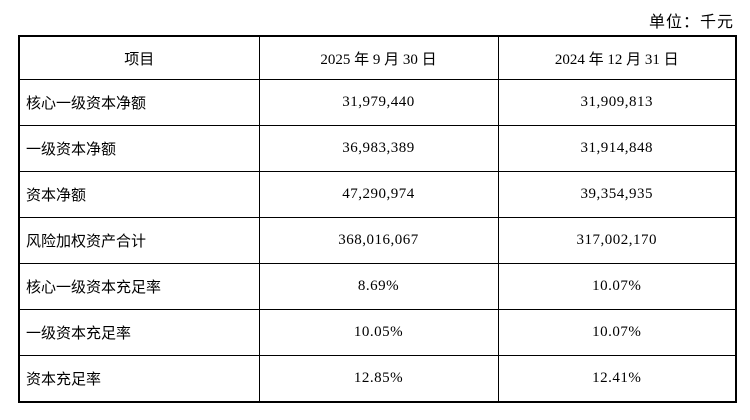 This screenshot has width=750, height=420. Describe the element at coordinates (139, 332) in the screenshot. I see `row-item-label: 一级资本充足率` at that location.